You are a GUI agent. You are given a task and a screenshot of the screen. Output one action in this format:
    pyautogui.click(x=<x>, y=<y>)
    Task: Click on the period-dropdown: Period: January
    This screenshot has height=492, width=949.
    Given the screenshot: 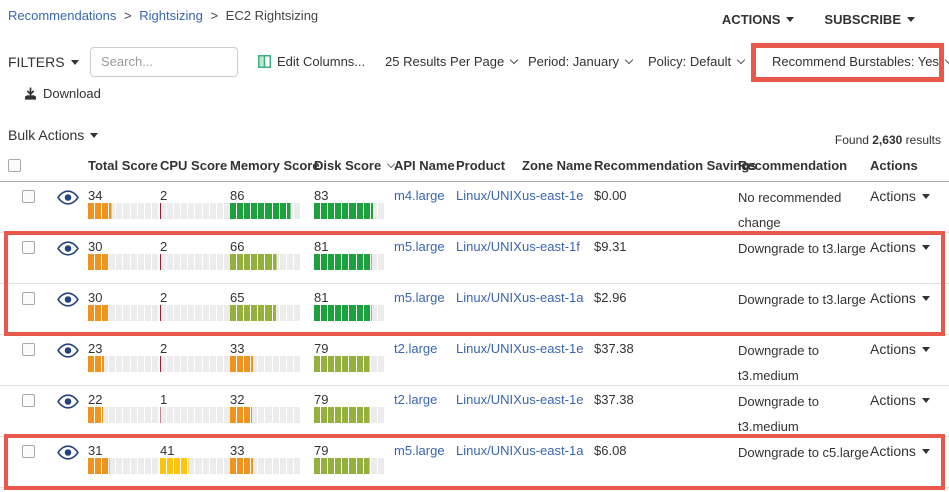 What is the action you would take?
    pyautogui.click(x=581, y=62)
    